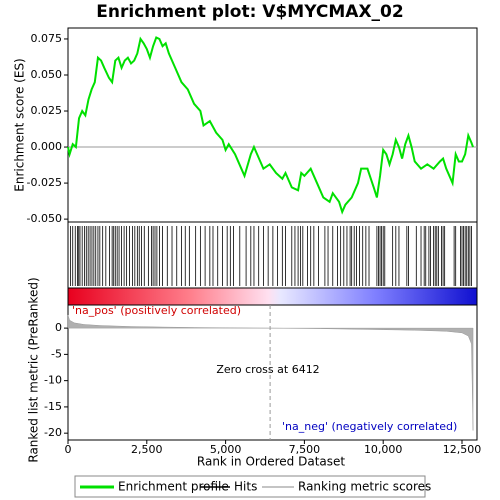 Image resolution: width=500 pixels, height=500 pixels. I want to click on y-tick-label: -10, so click(53, 380).